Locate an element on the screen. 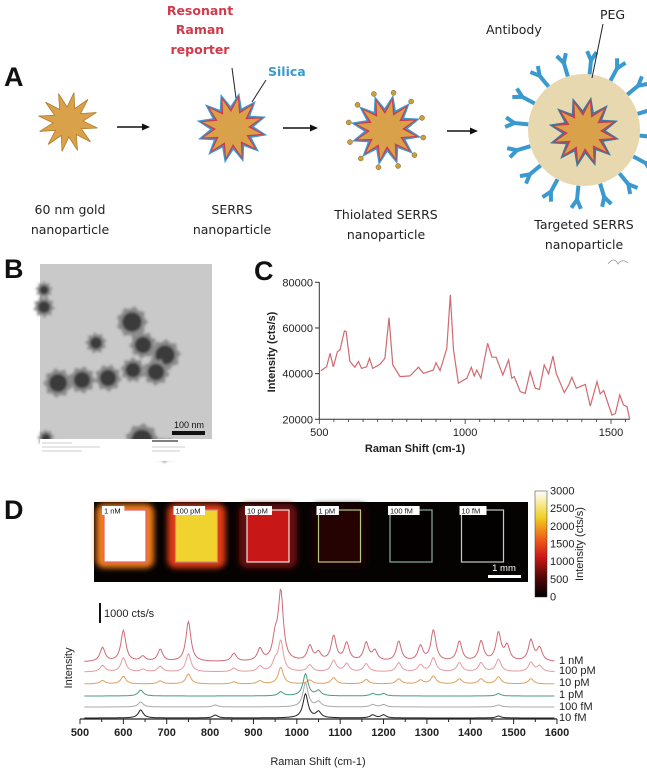 The image size is (647, 772). arrow-1-head is located at coordinates (146, 127).